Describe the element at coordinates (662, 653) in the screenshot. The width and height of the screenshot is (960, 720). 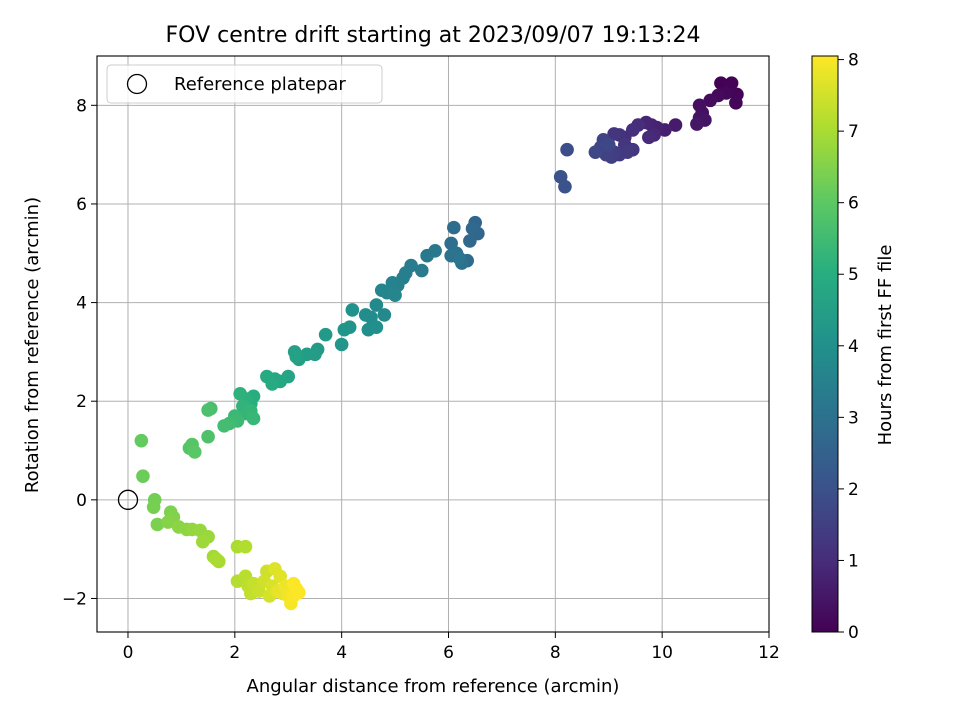
I see `x-tick-label: 10` at that location.